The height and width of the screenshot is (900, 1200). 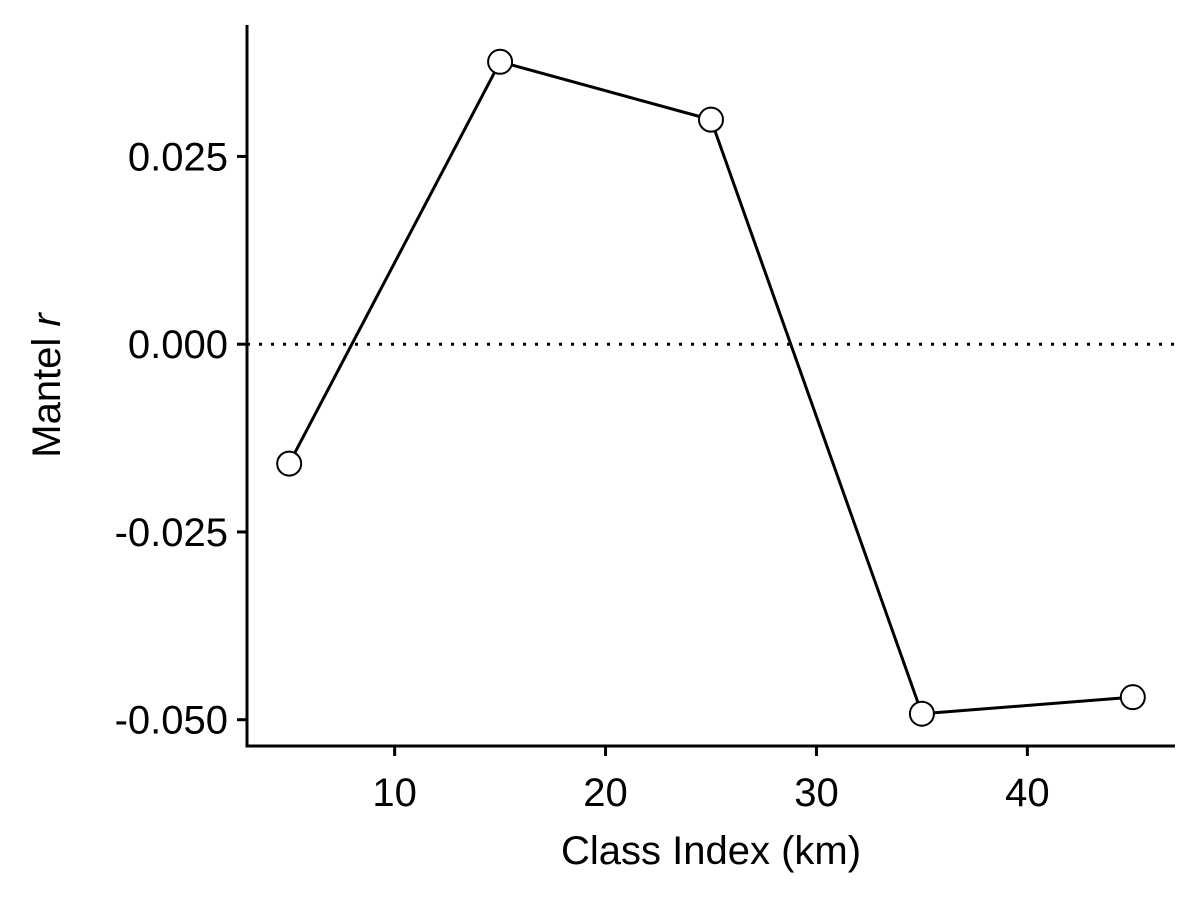 What do you see at coordinates (171, 533) in the screenshot?
I see `y-tick-label: -0.025` at bounding box center [171, 533].